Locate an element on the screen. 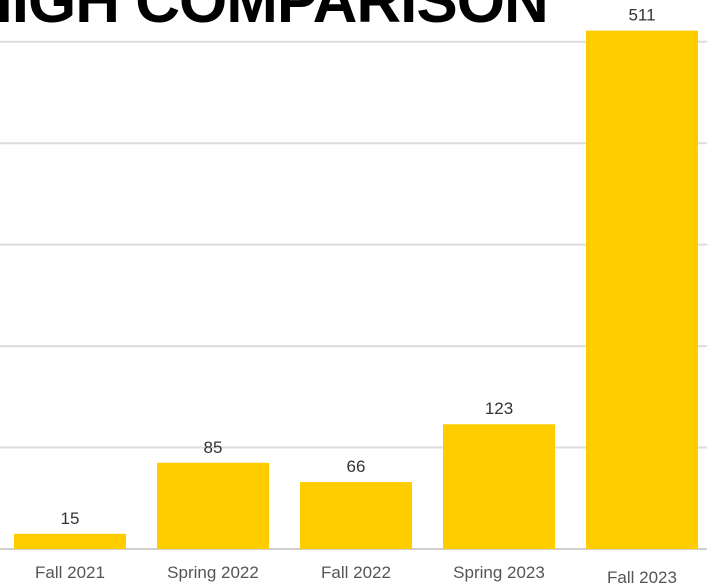  data-label: 15 is located at coordinates (70, 518).